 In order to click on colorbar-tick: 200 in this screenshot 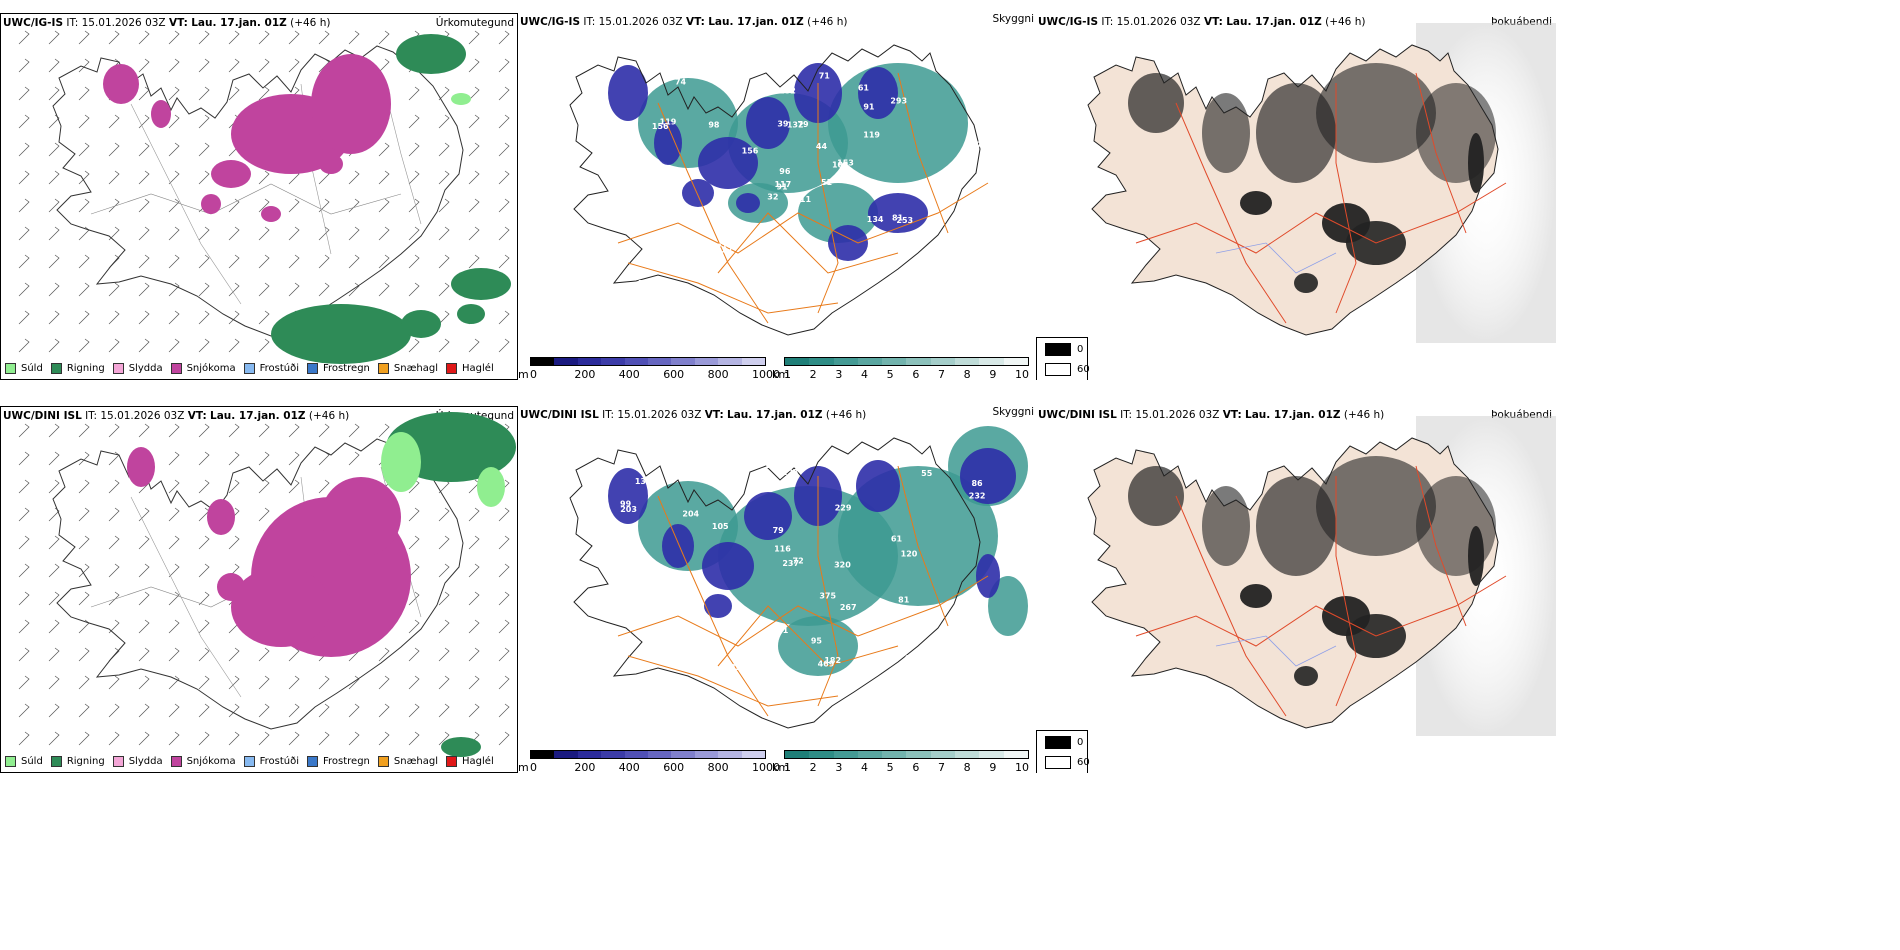, I will do `click(585, 374)`.